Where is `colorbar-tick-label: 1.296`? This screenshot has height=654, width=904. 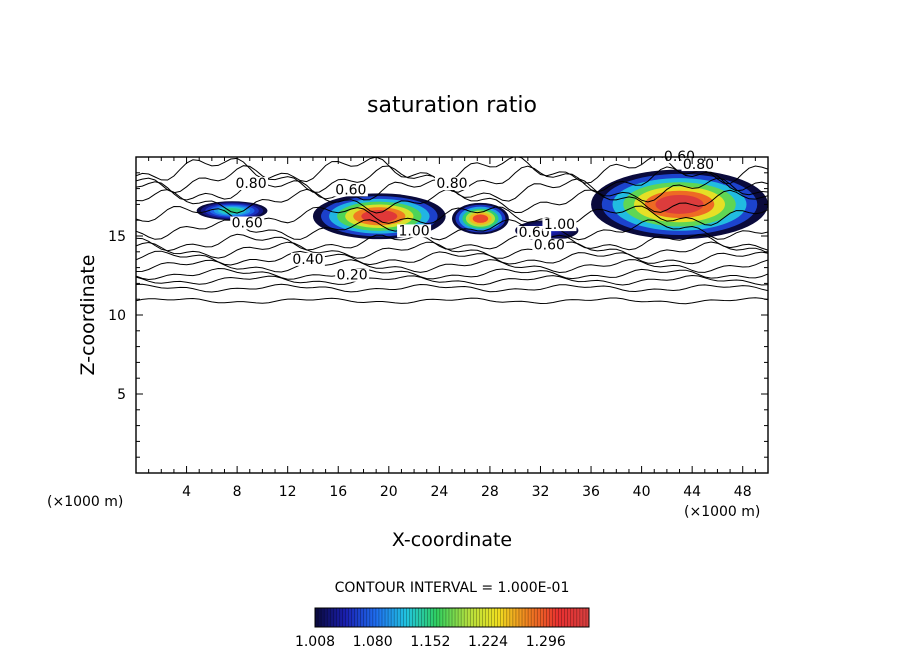
colorbar-tick-label: 1.296 is located at coordinates (546, 642).